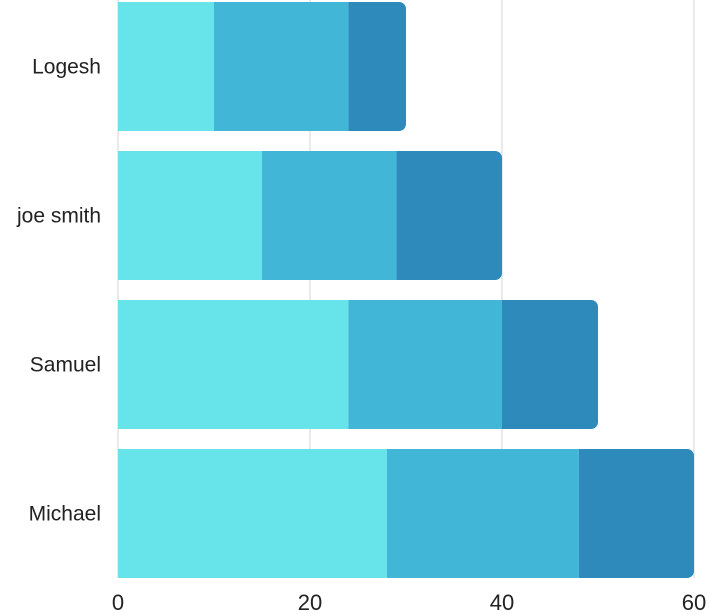 Image resolution: width=710 pixels, height=615 pixels. Describe the element at coordinates (66, 67) in the screenshot. I see `category-label: Logesh` at that location.